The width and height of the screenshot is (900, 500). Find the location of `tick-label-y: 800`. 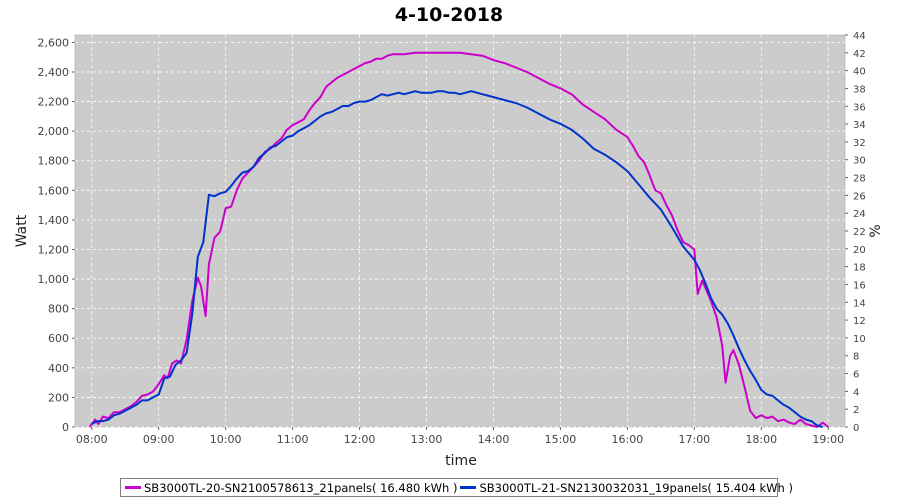

tick-label-y: 800 is located at coordinates (58, 309).